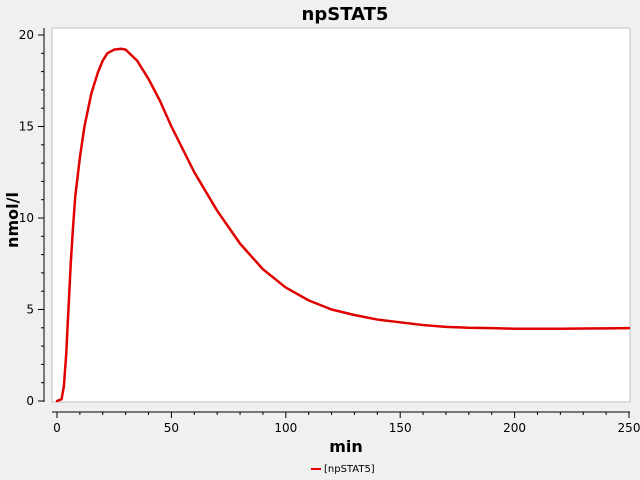 This screenshot has height=480, width=640. What do you see at coordinates (26, 127) in the screenshot?
I see `y-tick-label: 15` at bounding box center [26, 127].